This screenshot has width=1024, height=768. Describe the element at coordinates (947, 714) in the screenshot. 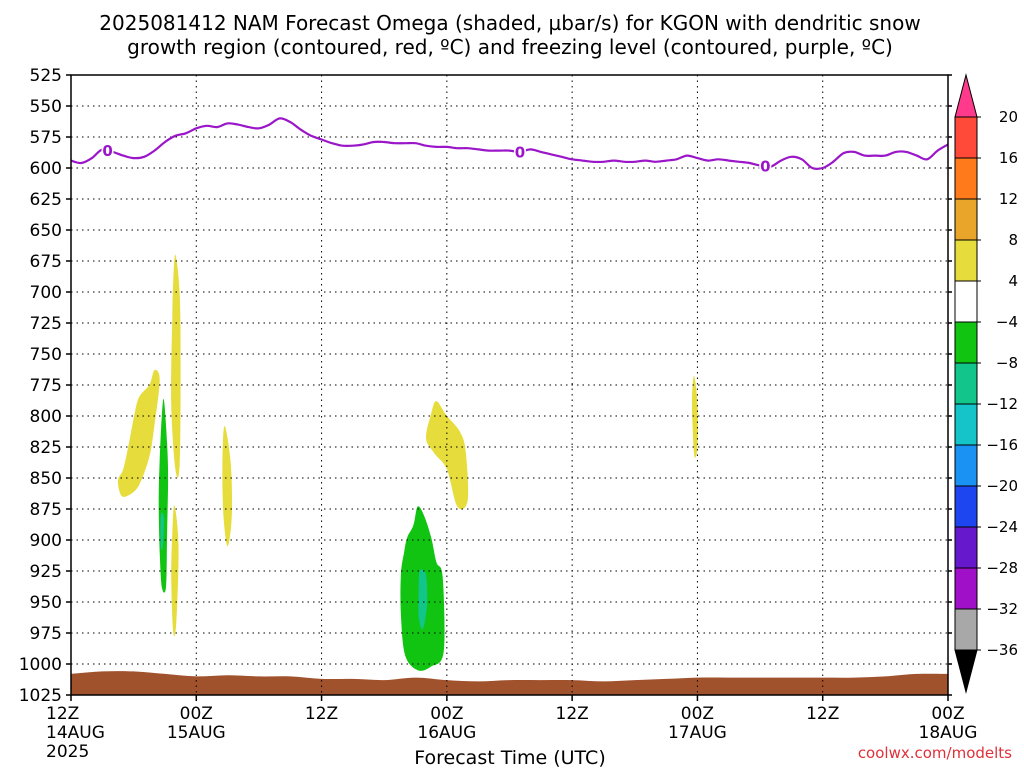

I see `x-tick-label-7-0: 00Z` at that location.